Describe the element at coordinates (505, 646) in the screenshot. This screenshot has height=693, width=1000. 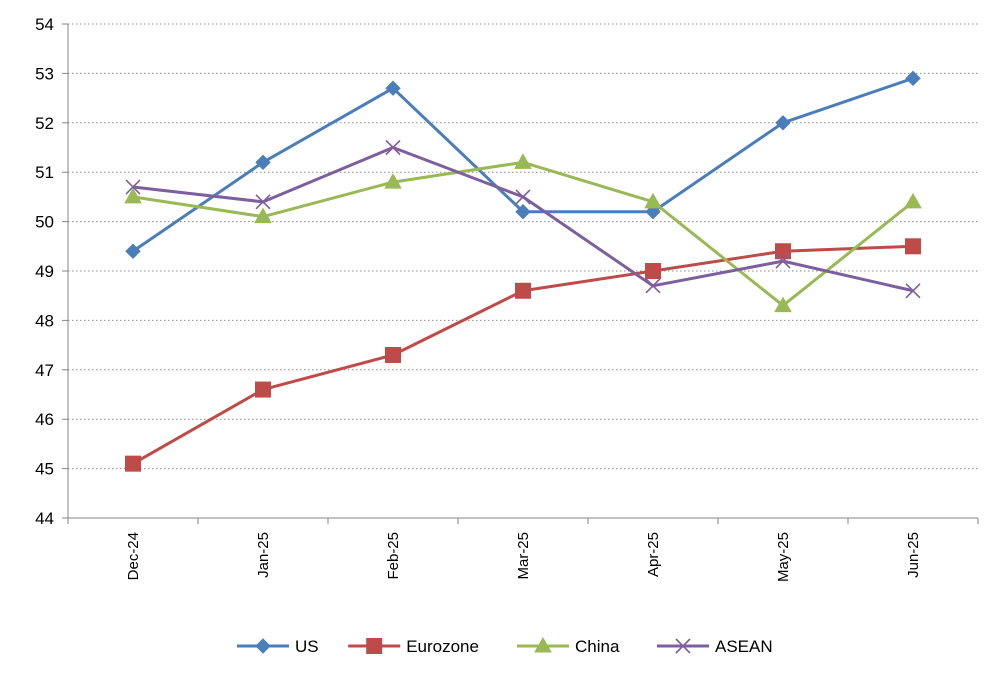
I see `legend: US Eurozone China ASEAN` at that location.